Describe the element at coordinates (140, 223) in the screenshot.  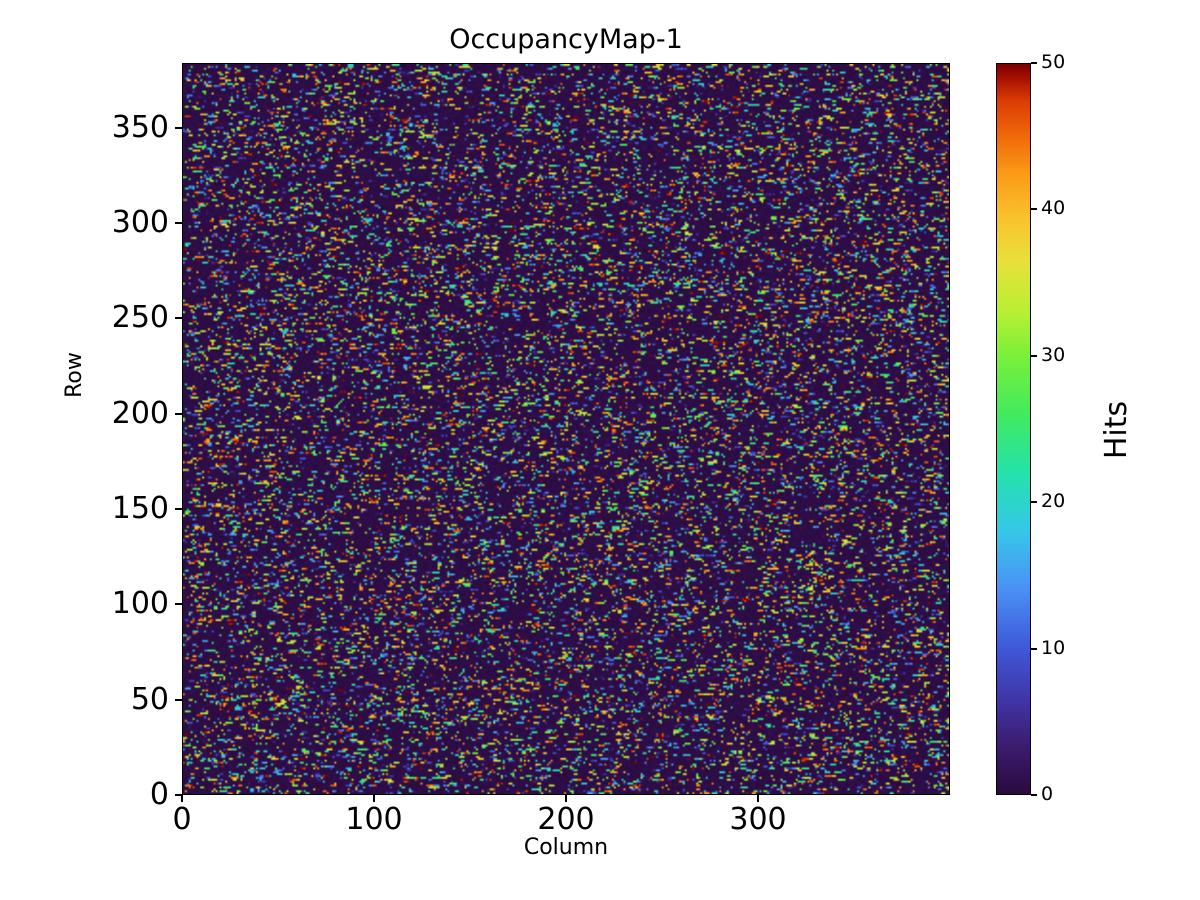
I see `y-tick-label: 300` at that location.